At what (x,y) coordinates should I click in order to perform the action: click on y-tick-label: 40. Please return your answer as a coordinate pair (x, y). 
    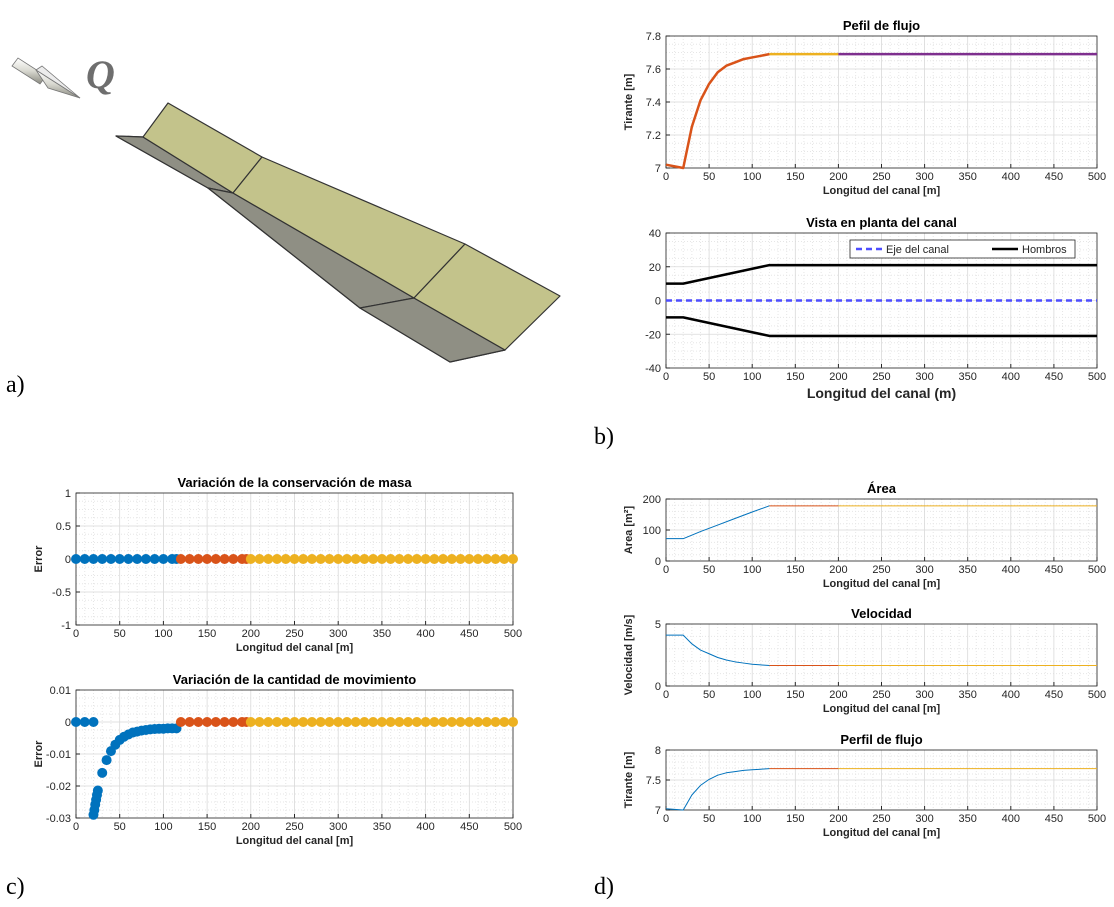
    Looking at the image, I should click on (655, 234).